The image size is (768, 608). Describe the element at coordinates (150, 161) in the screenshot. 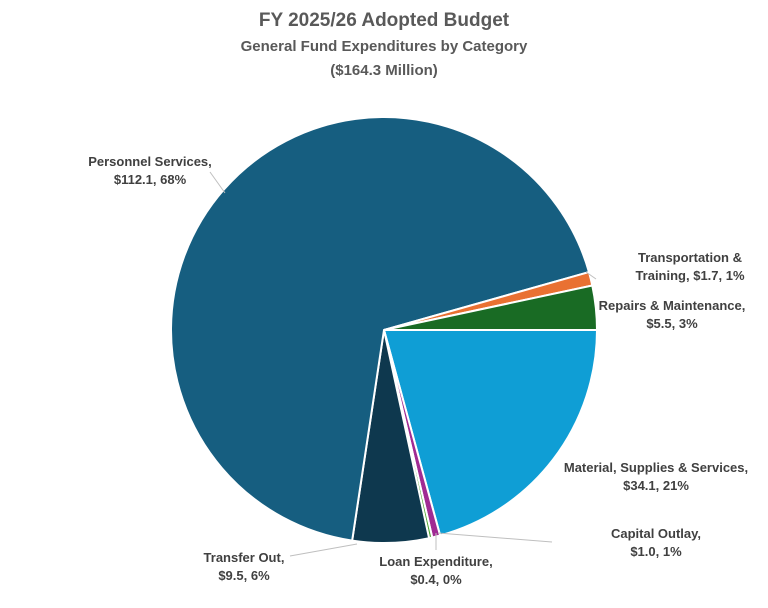

I see `data-label: Personnel Services,` at that location.